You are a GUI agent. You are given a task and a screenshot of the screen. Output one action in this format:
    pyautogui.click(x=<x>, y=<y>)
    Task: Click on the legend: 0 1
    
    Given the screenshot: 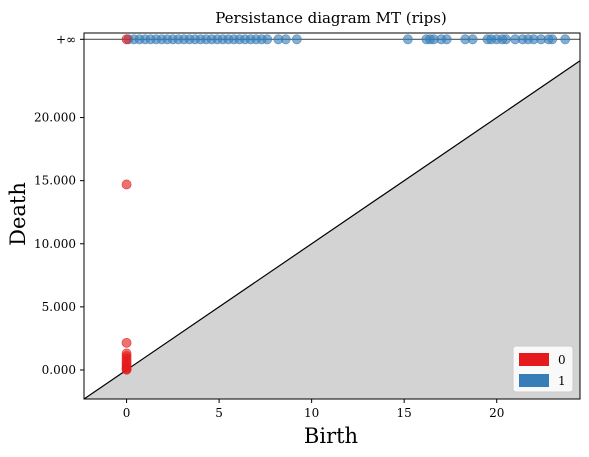 What is the action you would take?
    pyautogui.click(x=543, y=369)
    